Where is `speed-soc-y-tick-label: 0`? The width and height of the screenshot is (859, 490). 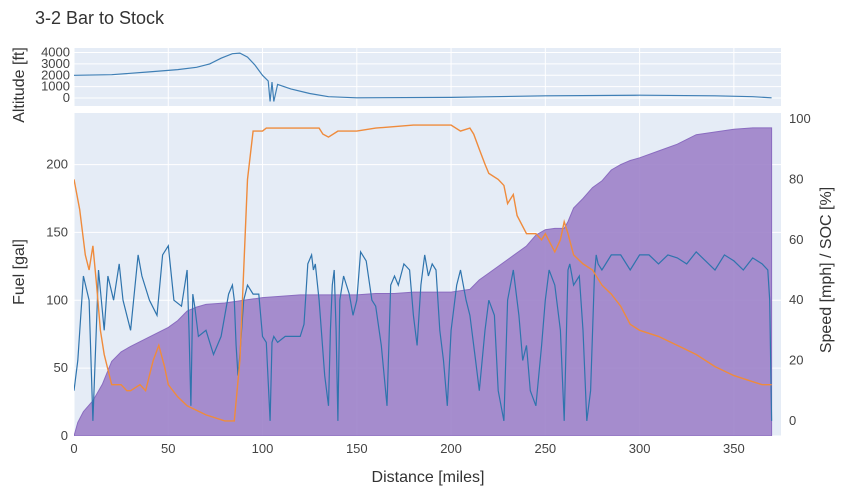 speed-soc-y-tick-label: 0 is located at coordinates (792, 420).